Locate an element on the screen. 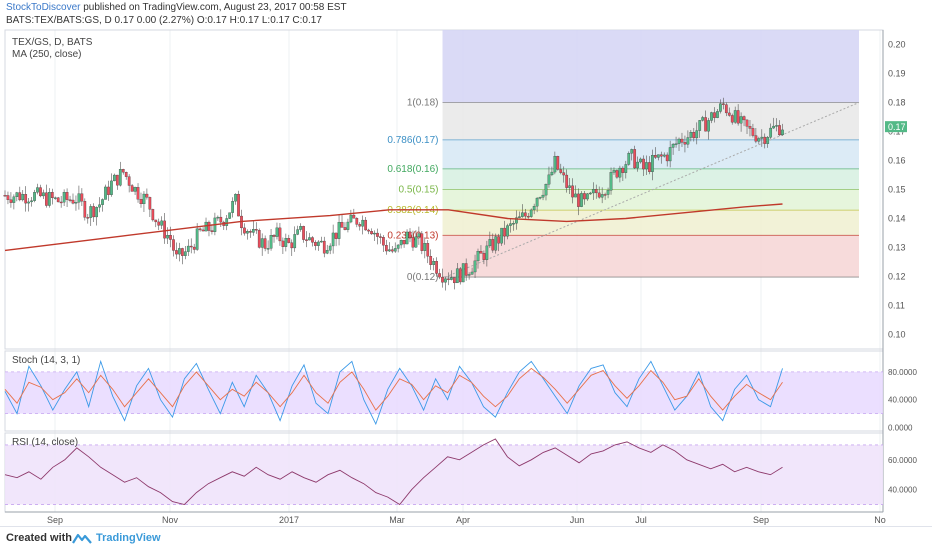 The image size is (932, 551). last-price-label: 0.17 is located at coordinates (897, 127).